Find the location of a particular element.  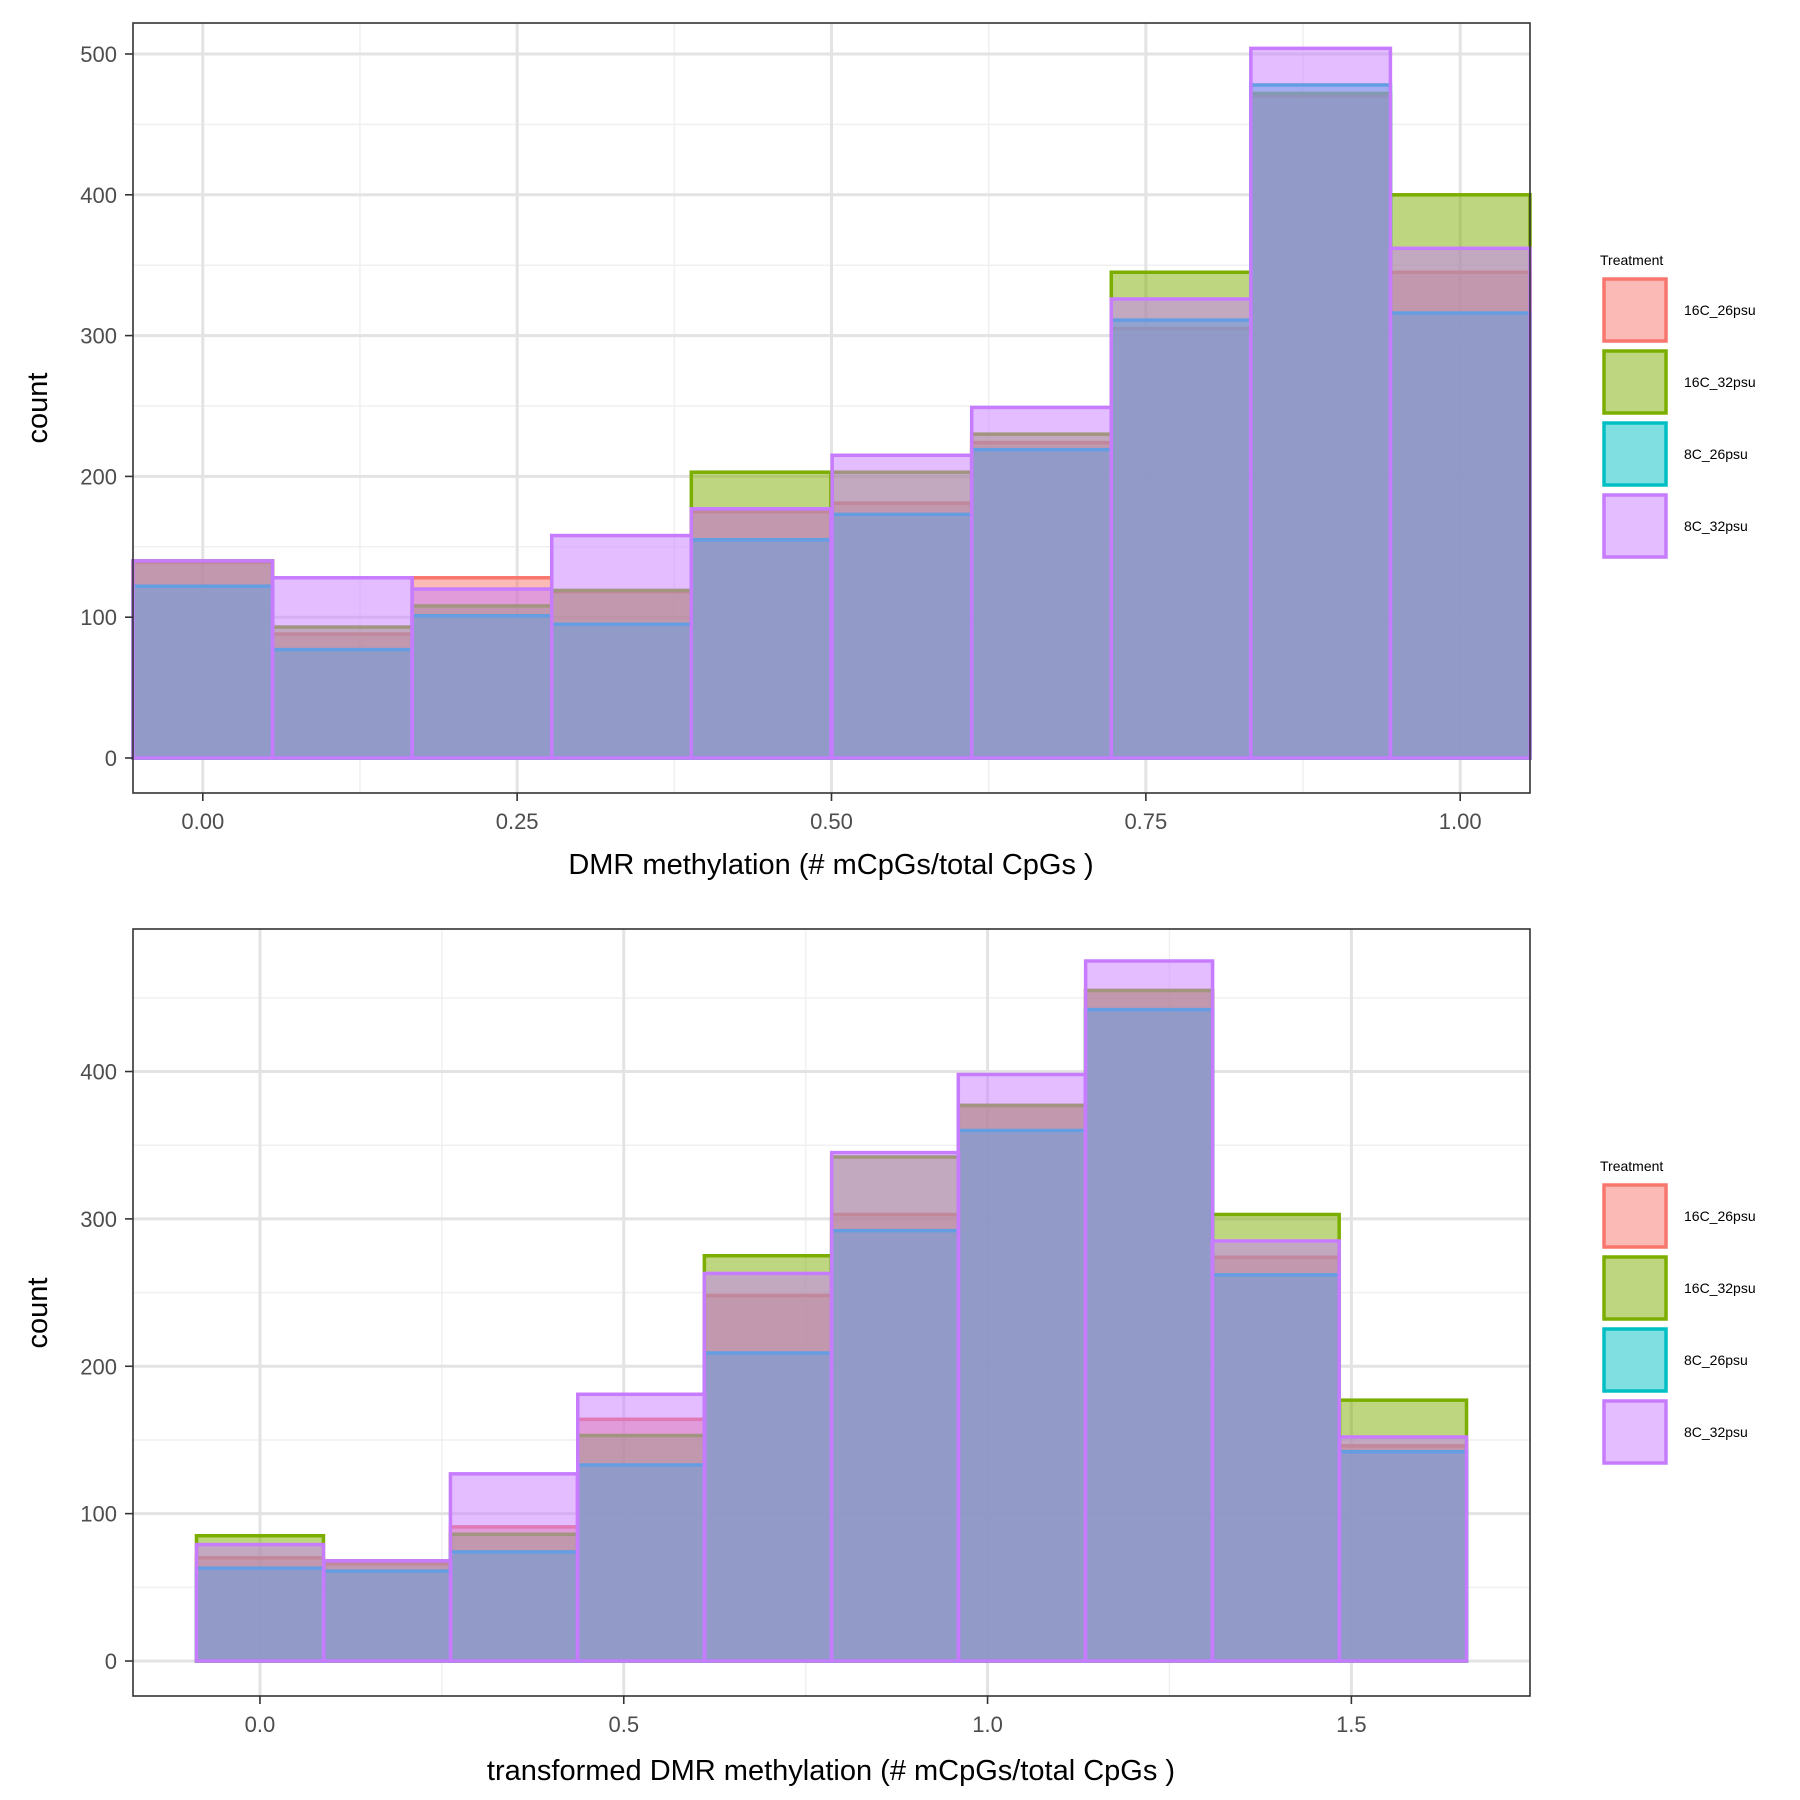

x-tick-label: 0.00 is located at coordinates (202, 821).